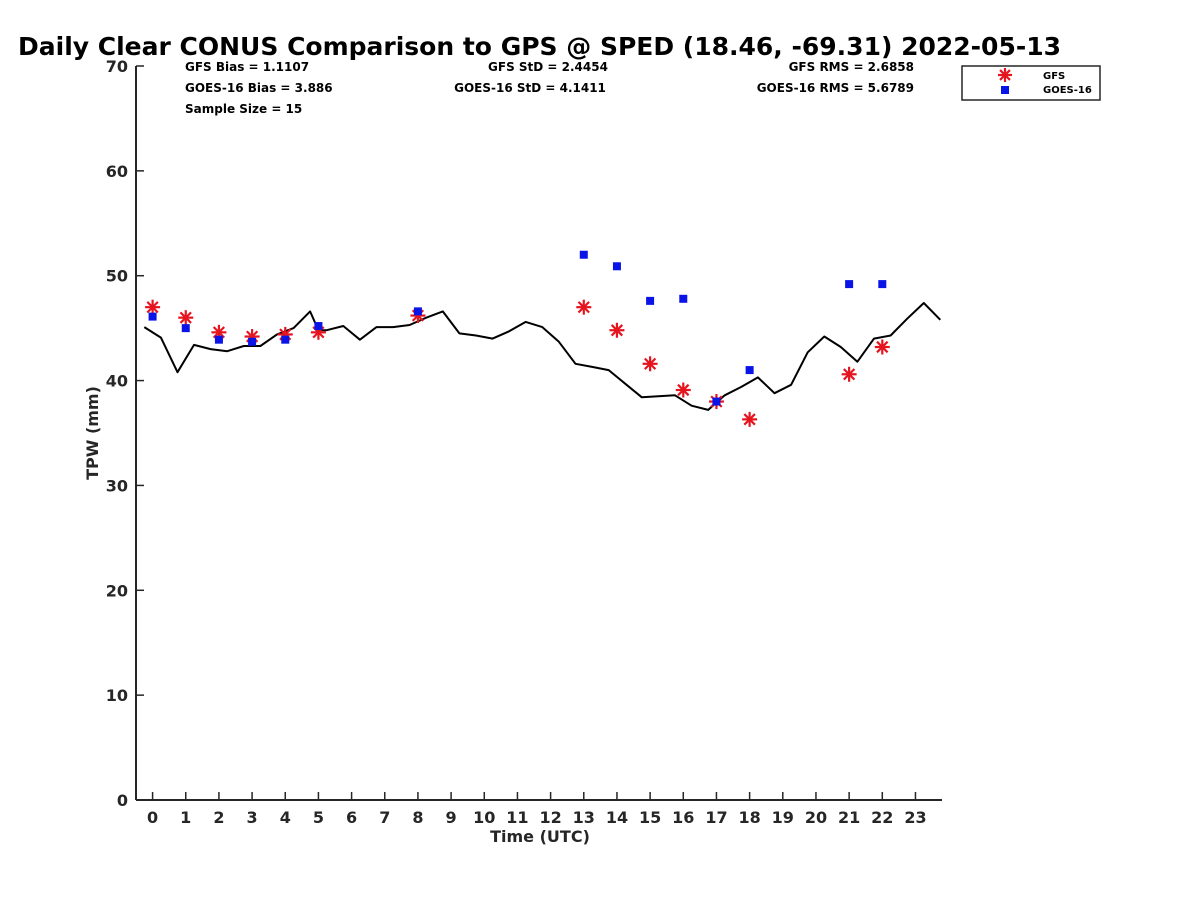 The width and height of the screenshot is (1200, 900). What do you see at coordinates (517, 817) in the screenshot?
I see `x-tick-label: 11` at bounding box center [517, 817].